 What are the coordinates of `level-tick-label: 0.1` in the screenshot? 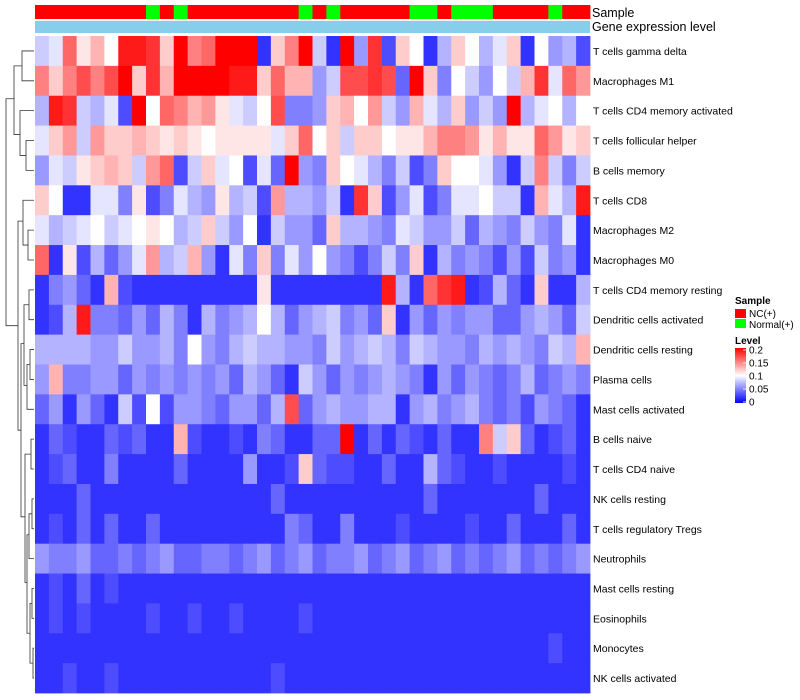 It's located at (756, 377).